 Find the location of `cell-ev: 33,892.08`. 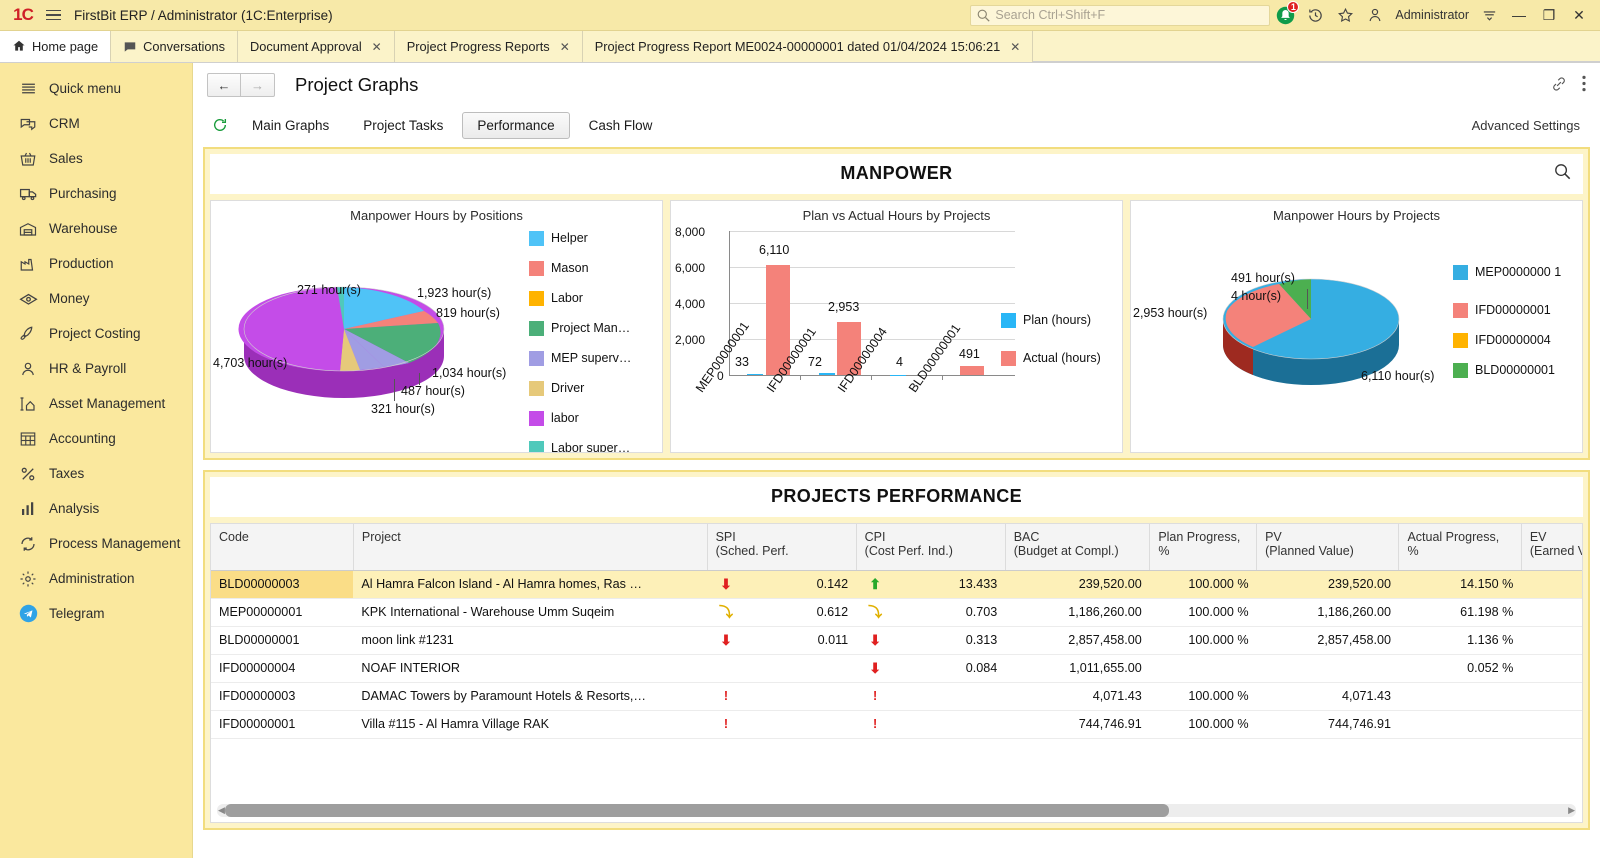

cell-ev: 33,892.08 is located at coordinates (1551, 584).